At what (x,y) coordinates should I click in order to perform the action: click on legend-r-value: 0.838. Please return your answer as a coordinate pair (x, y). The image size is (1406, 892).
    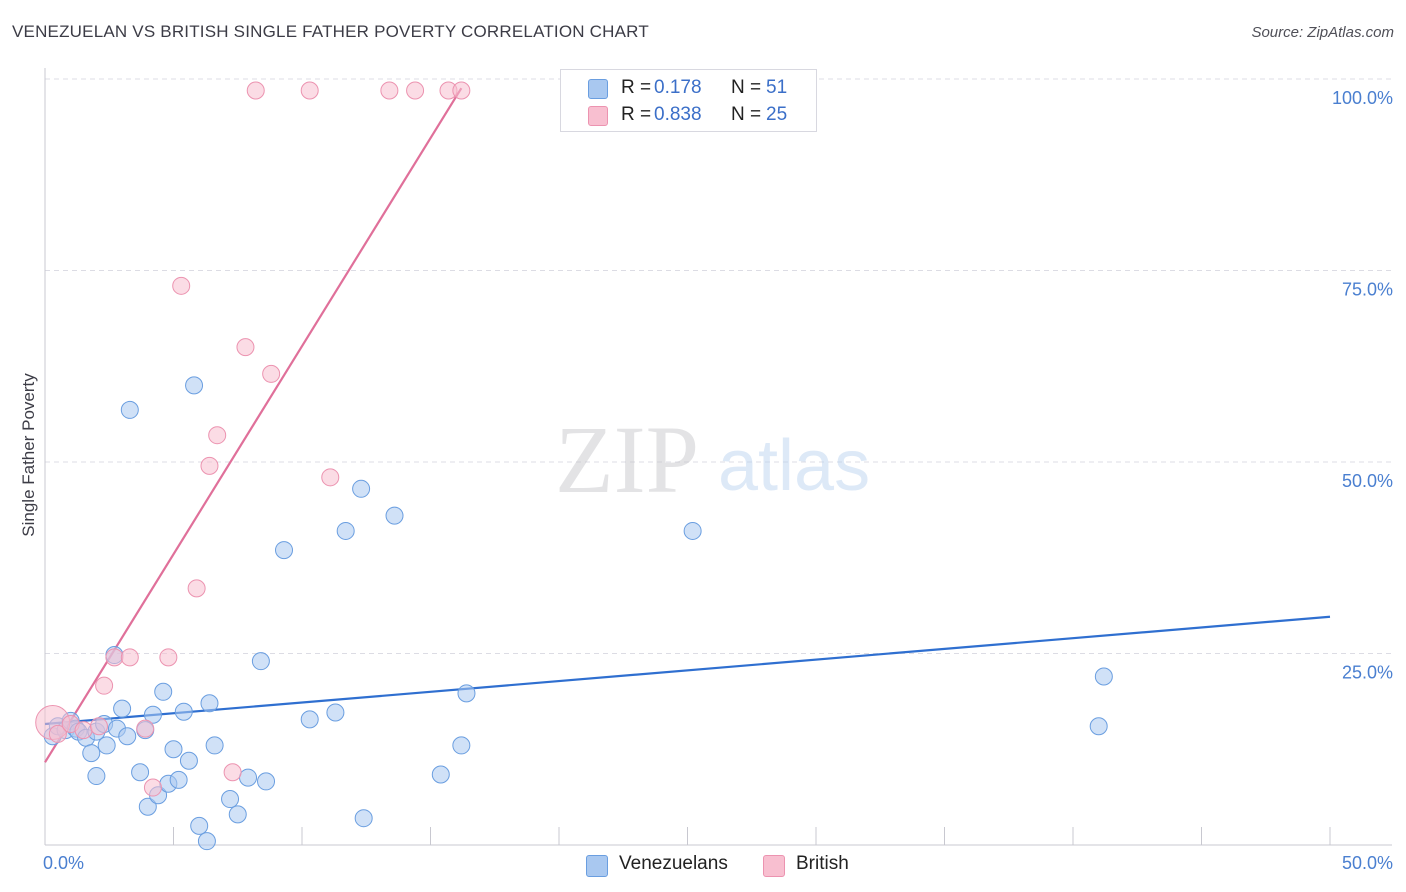
    Looking at the image, I should click on (678, 114).